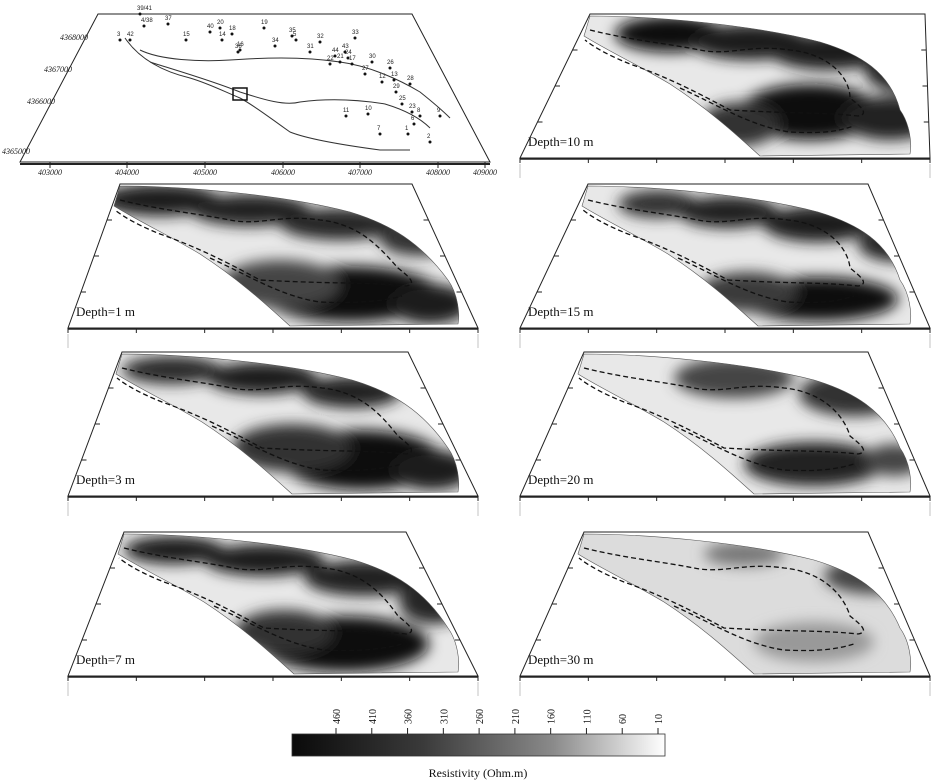  What do you see at coordinates (429, 137) in the screenshot?
I see `station-label: 2` at bounding box center [429, 137].